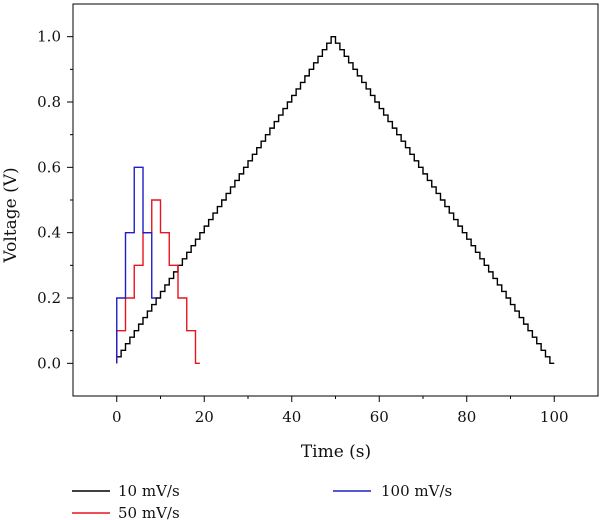  What do you see at coordinates (149, 512) in the screenshot?
I see `legend-label-50mvs: 50 mV/s` at bounding box center [149, 512].